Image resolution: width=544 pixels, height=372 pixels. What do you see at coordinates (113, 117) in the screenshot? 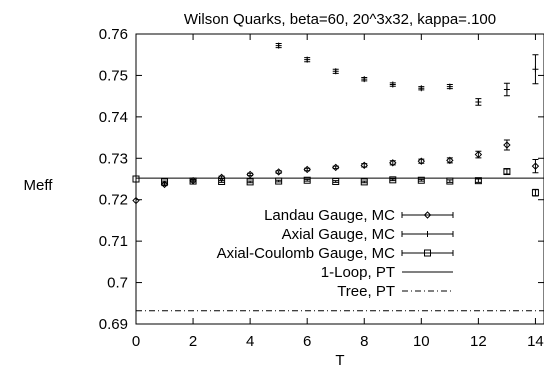
I see `y-tick-label: 0.74` at bounding box center [113, 117].